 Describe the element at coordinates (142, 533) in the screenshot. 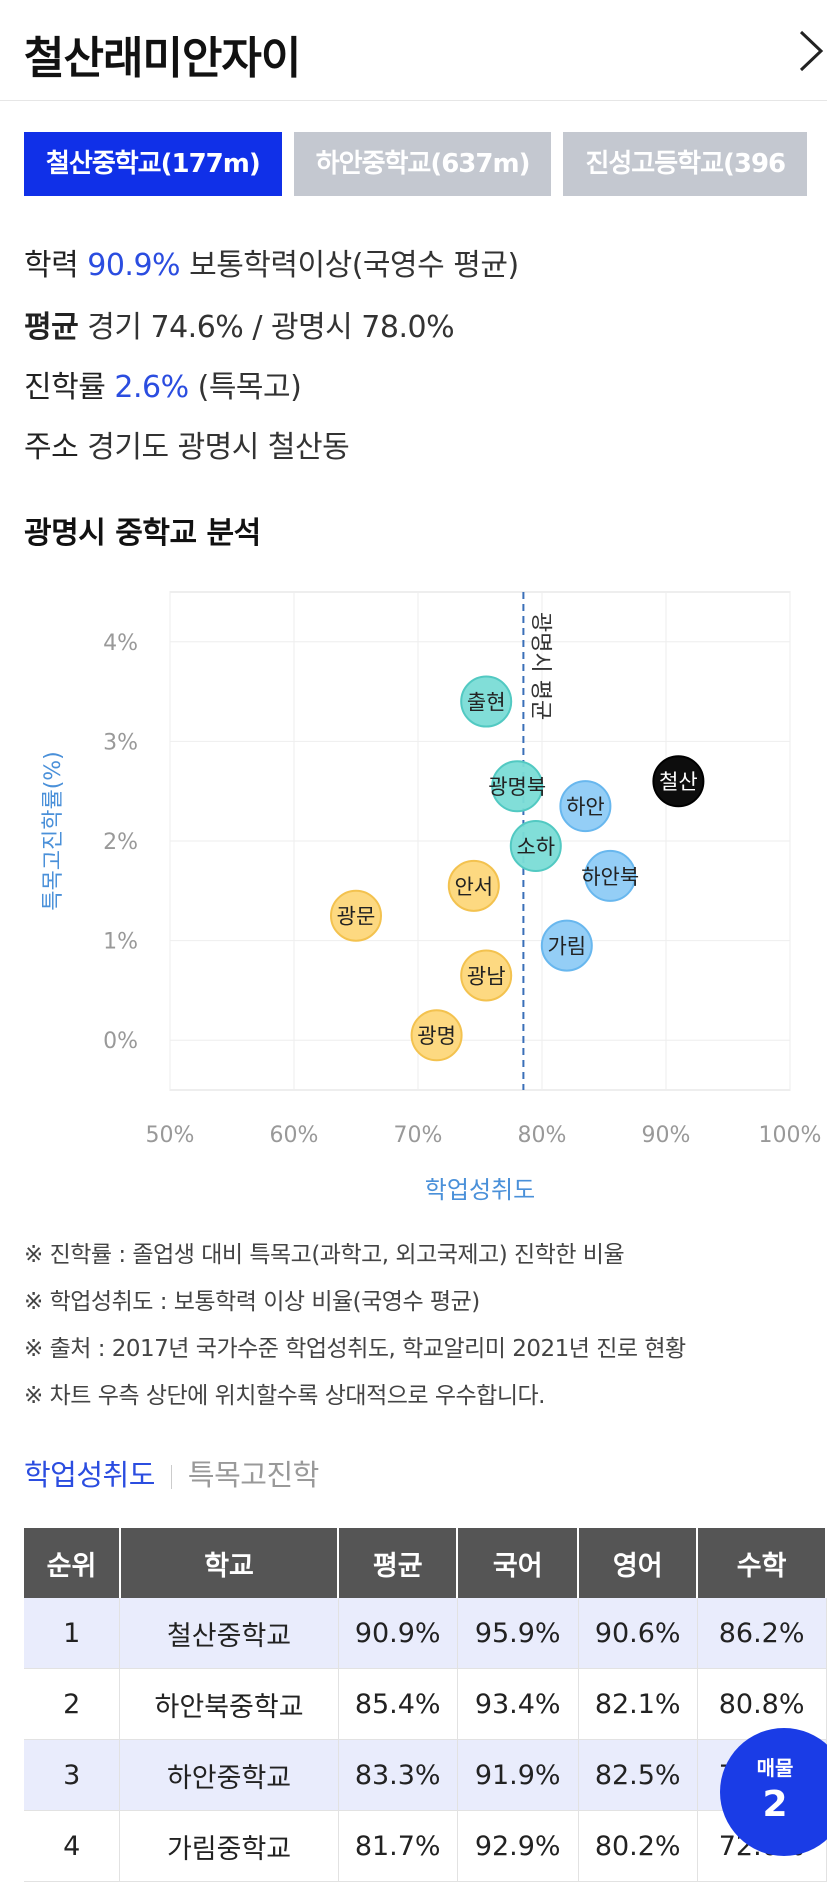

I see `section-title: 광명시 중학교 분석` at that location.